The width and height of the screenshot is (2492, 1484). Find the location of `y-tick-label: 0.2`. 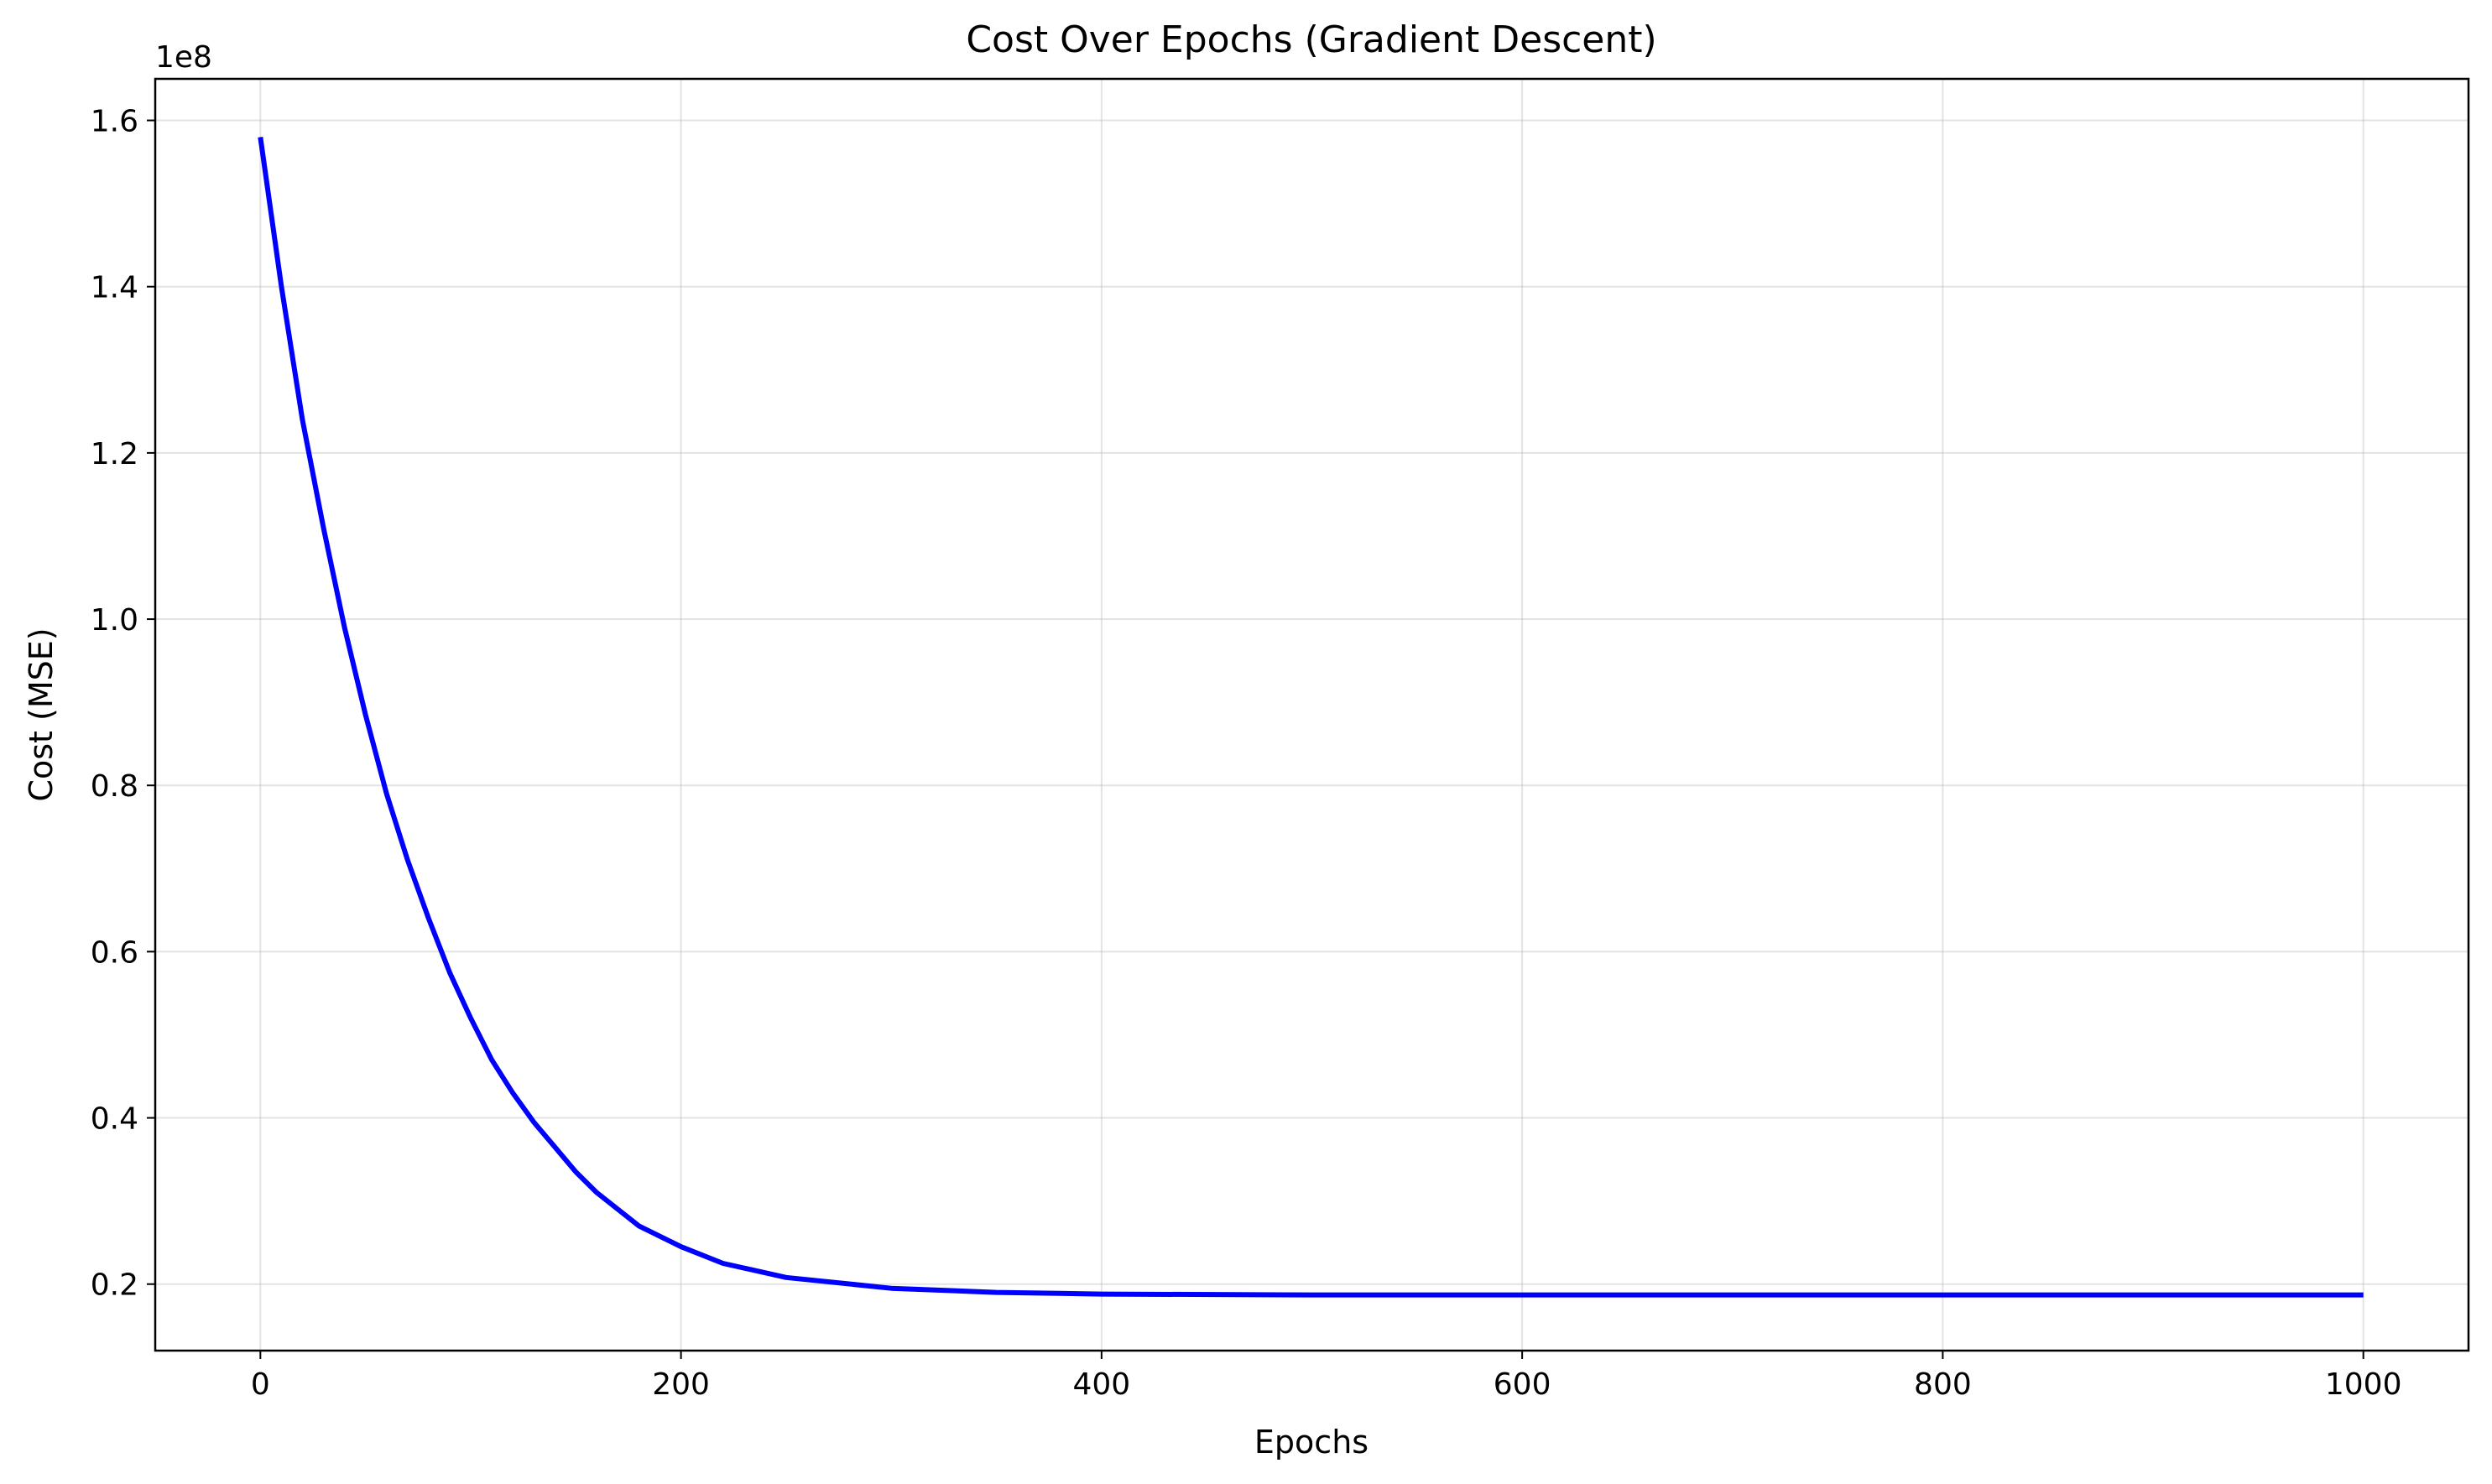

y-tick-label: 0.2 is located at coordinates (114, 1285).